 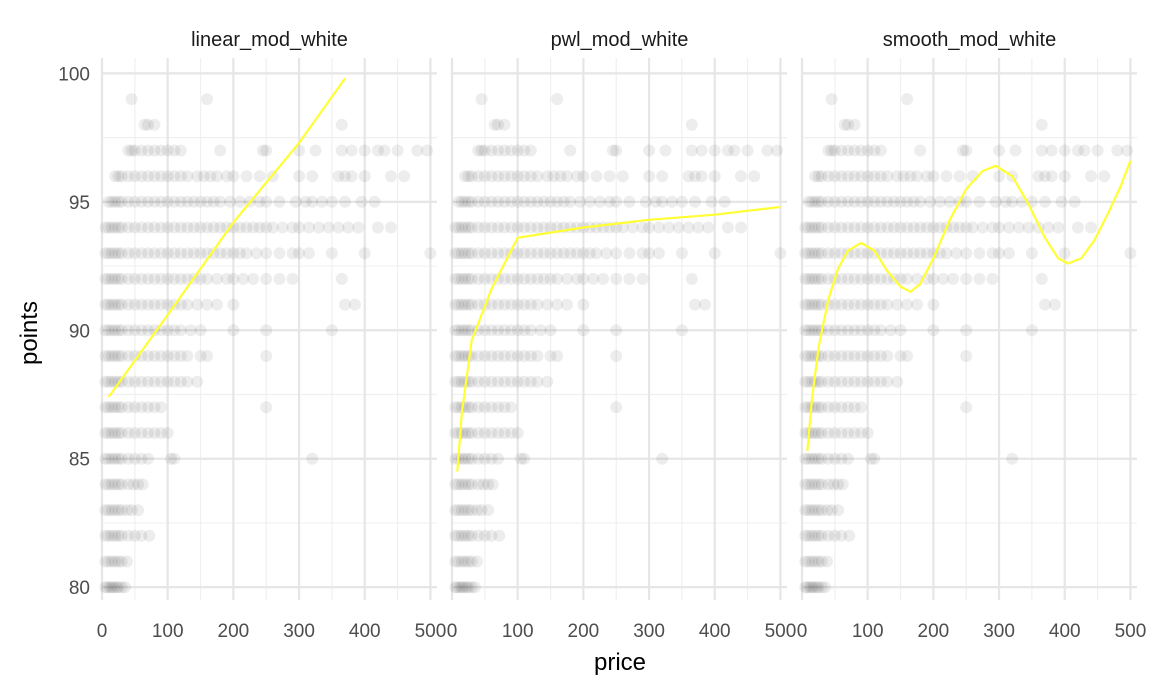 I want to click on y-tick-label: 80, so click(x=79, y=588).